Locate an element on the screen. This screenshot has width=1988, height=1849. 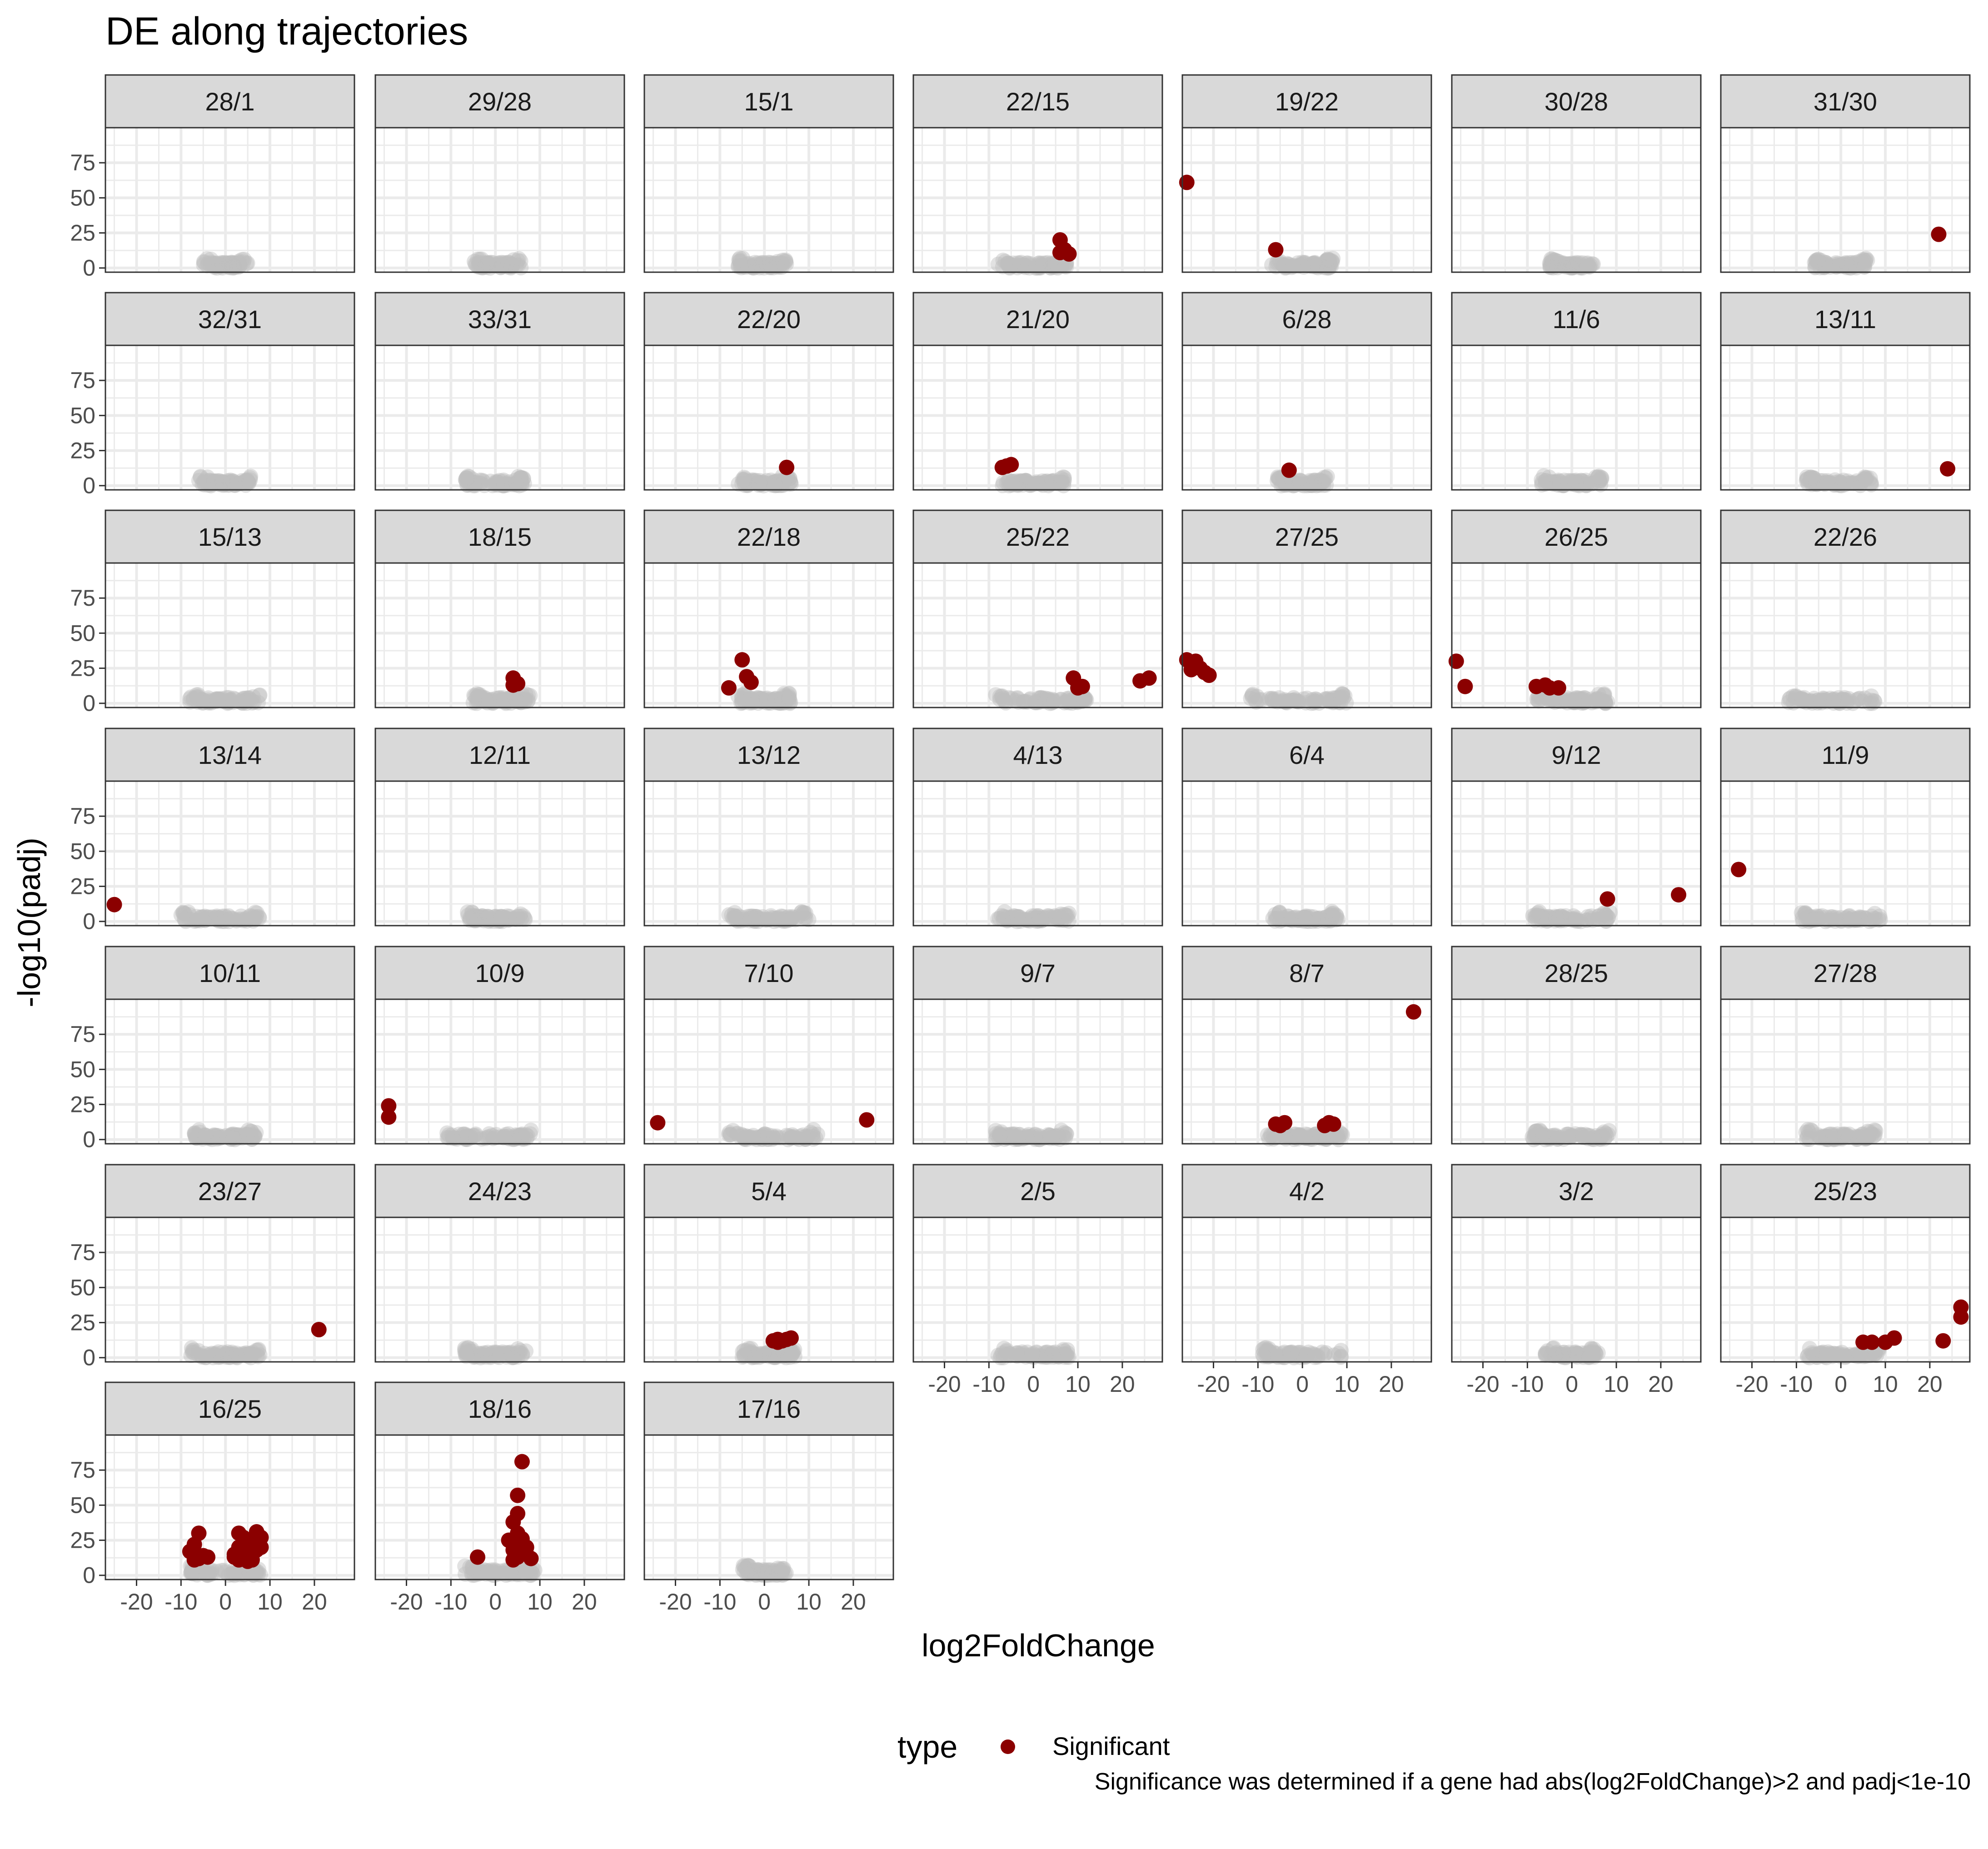
y-tick-label: 0 is located at coordinates (89, 268).